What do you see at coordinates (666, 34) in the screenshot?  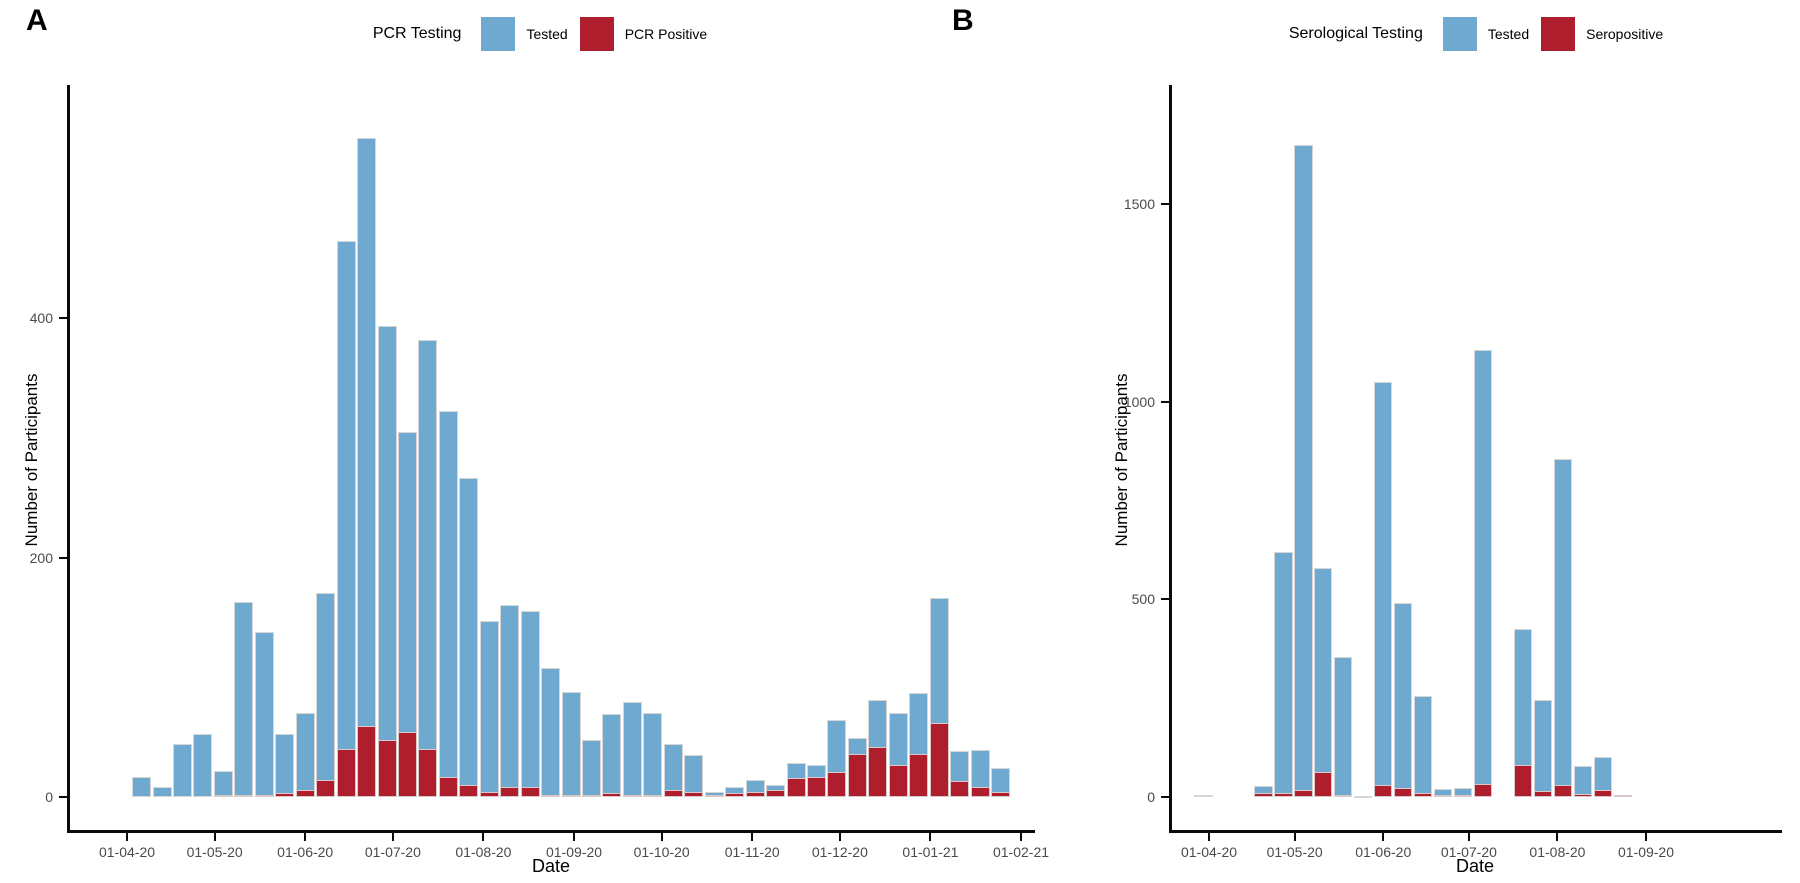 I see `legend-label: PCR Positive` at bounding box center [666, 34].